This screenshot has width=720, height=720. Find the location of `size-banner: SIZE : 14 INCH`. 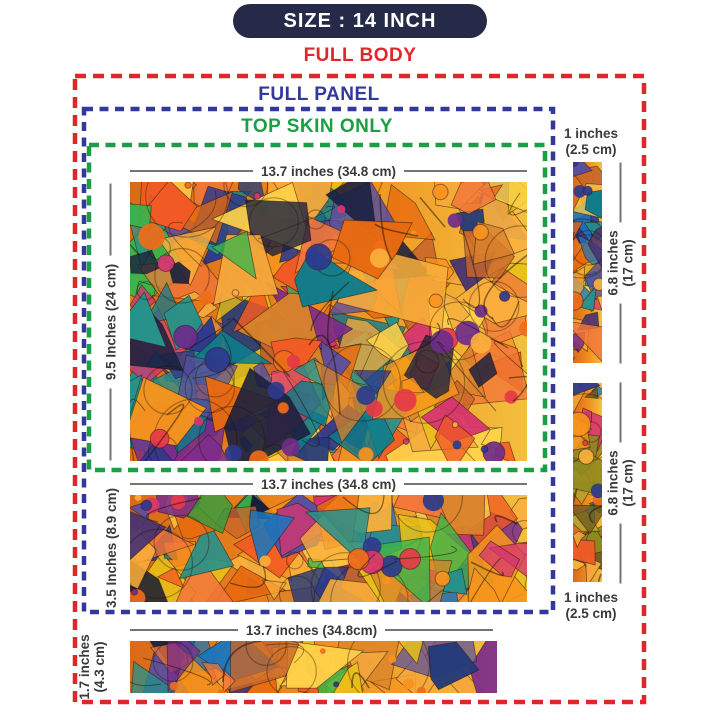

size-banner: SIZE : 14 INCH is located at coordinates (360, 21).